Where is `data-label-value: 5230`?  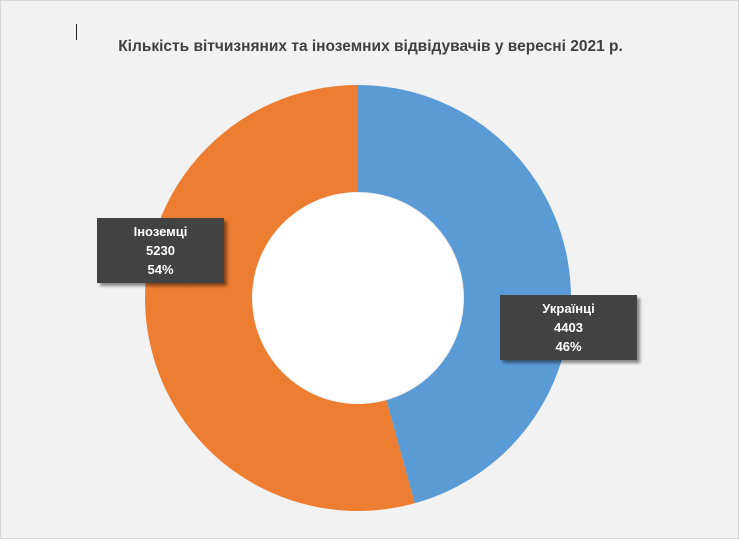
data-label-value: 5230 is located at coordinates (160, 250).